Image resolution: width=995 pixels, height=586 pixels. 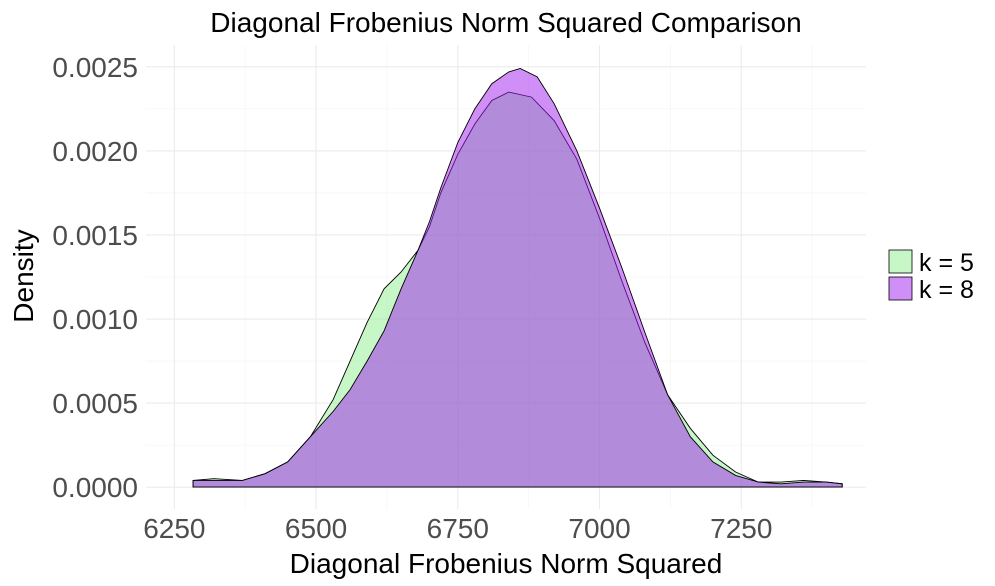 What do you see at coordinates (23, 275) in the screenshot?
I see `y-axis-label: Density` at bounding box center [23, 275].